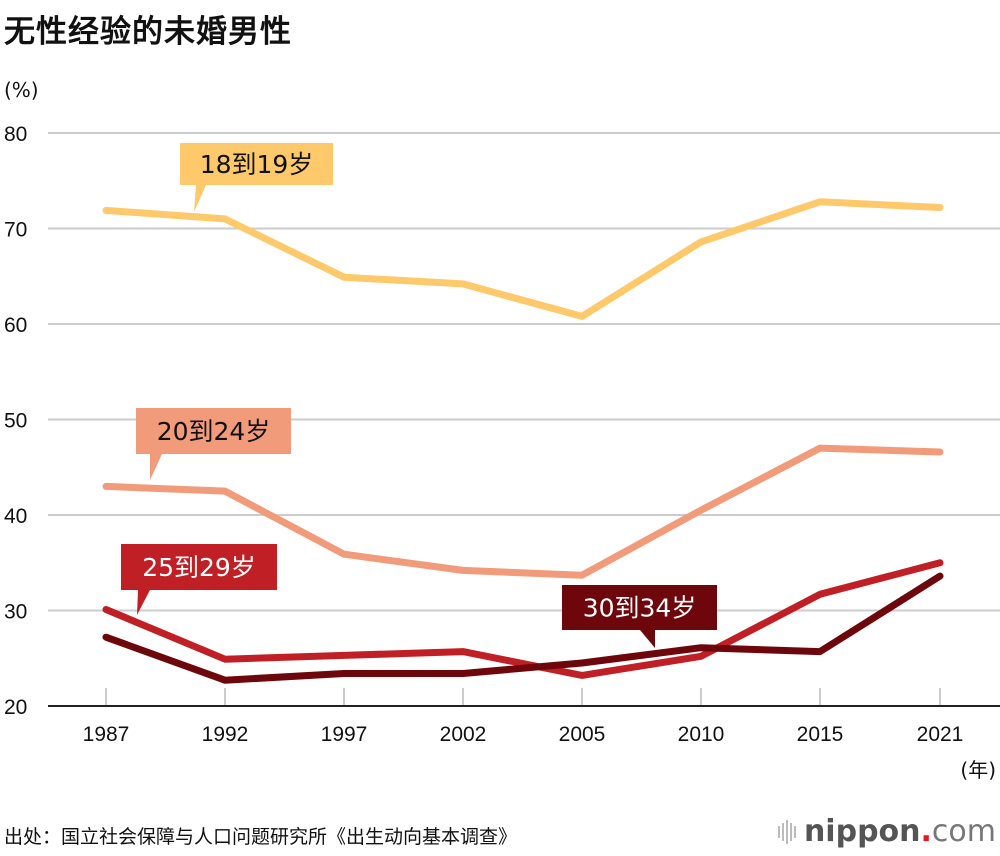 The width and height of the screenshot is (1000, 856). What do you see at coordinates (15, 707) in the screenshot?
I see `y-tick-label: 20` at bounding box center [15, 707].